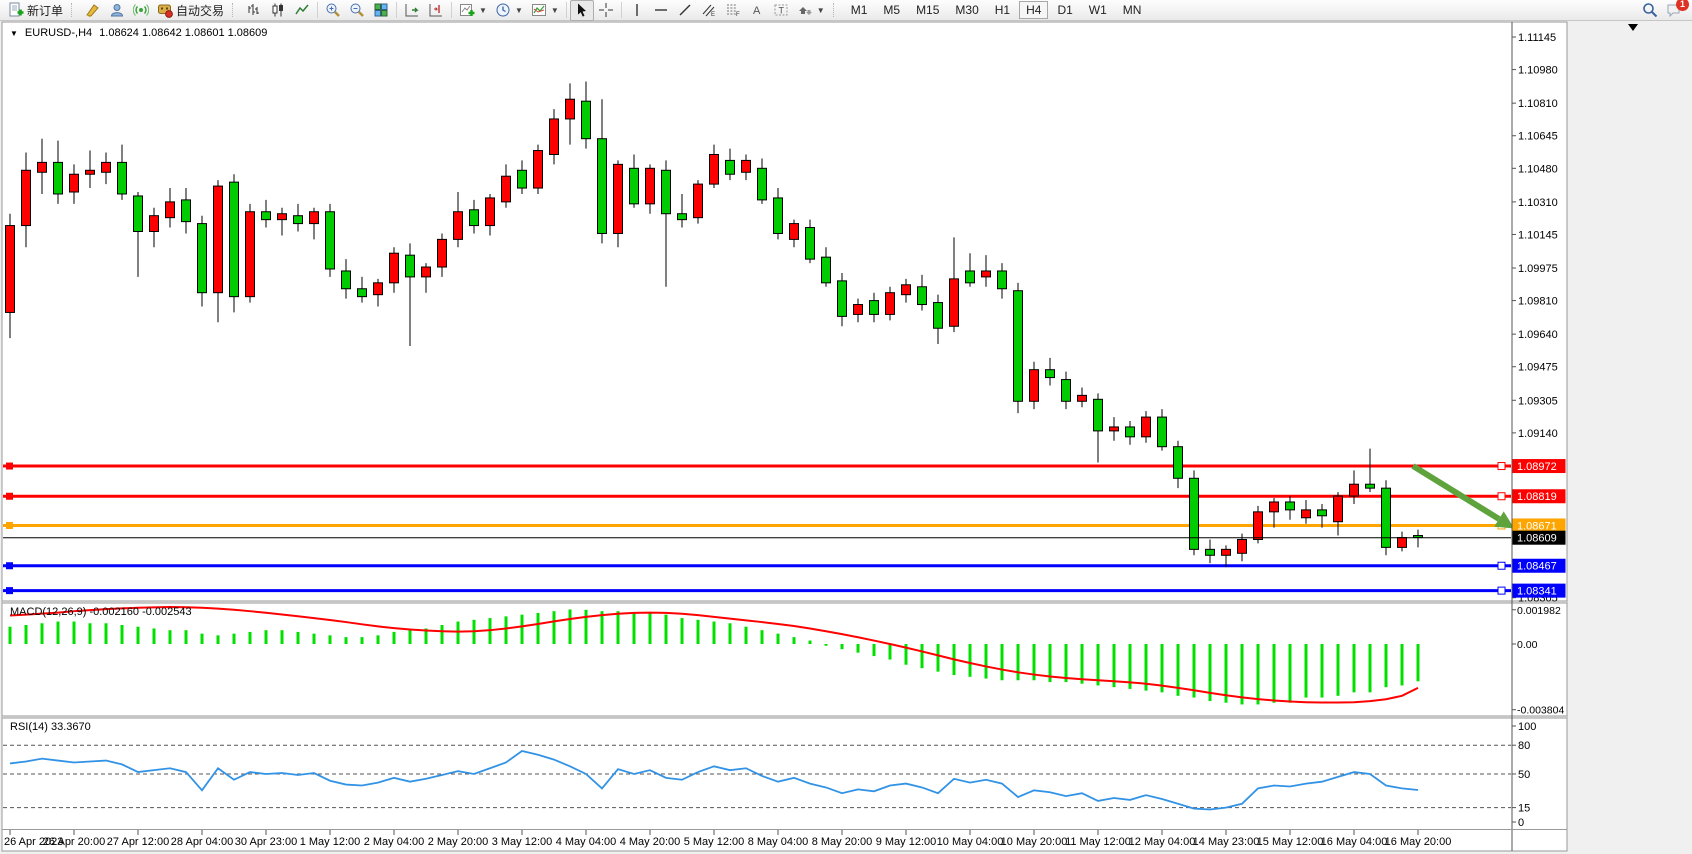 This screenshot has height=854, width=1692. I want to click on timeframe-M1: M1, so click(859, 9).